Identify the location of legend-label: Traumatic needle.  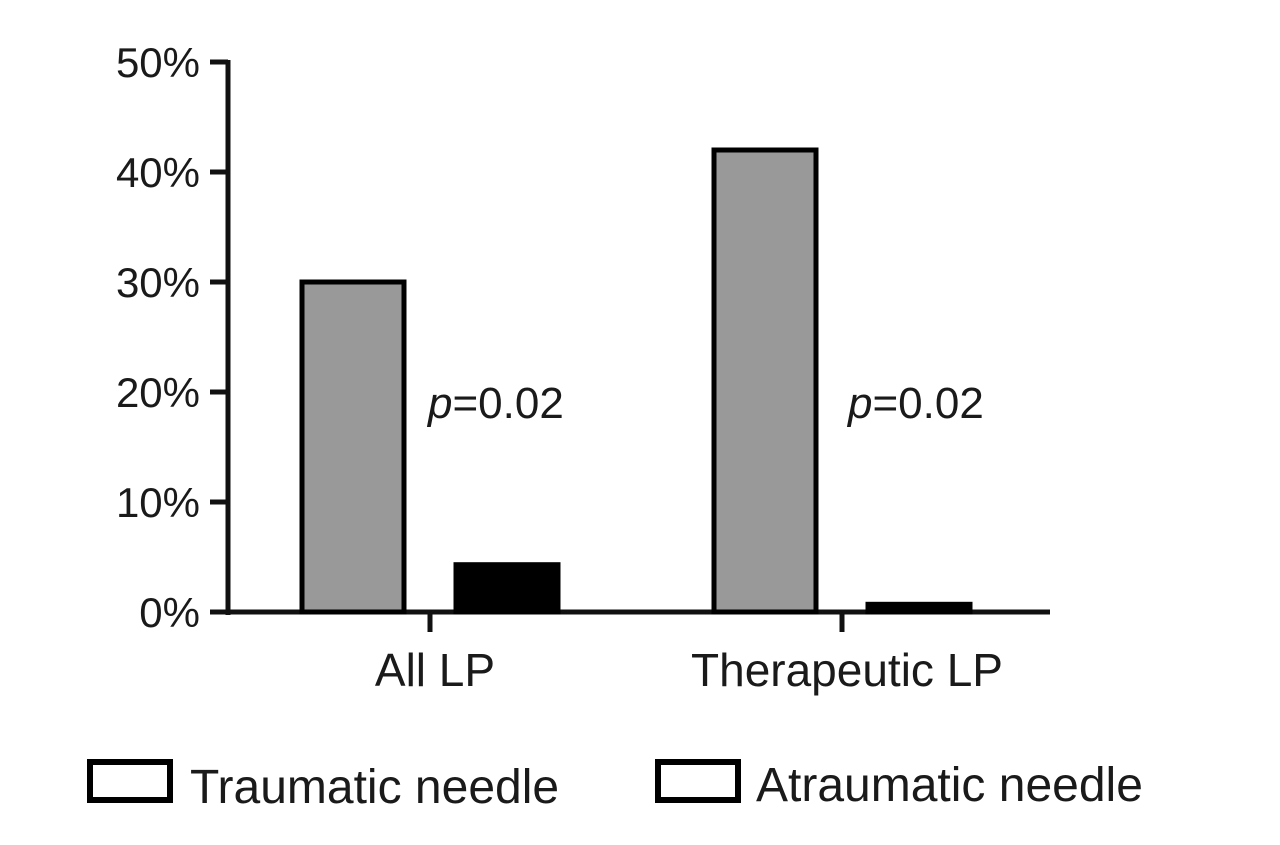
(374, 787).